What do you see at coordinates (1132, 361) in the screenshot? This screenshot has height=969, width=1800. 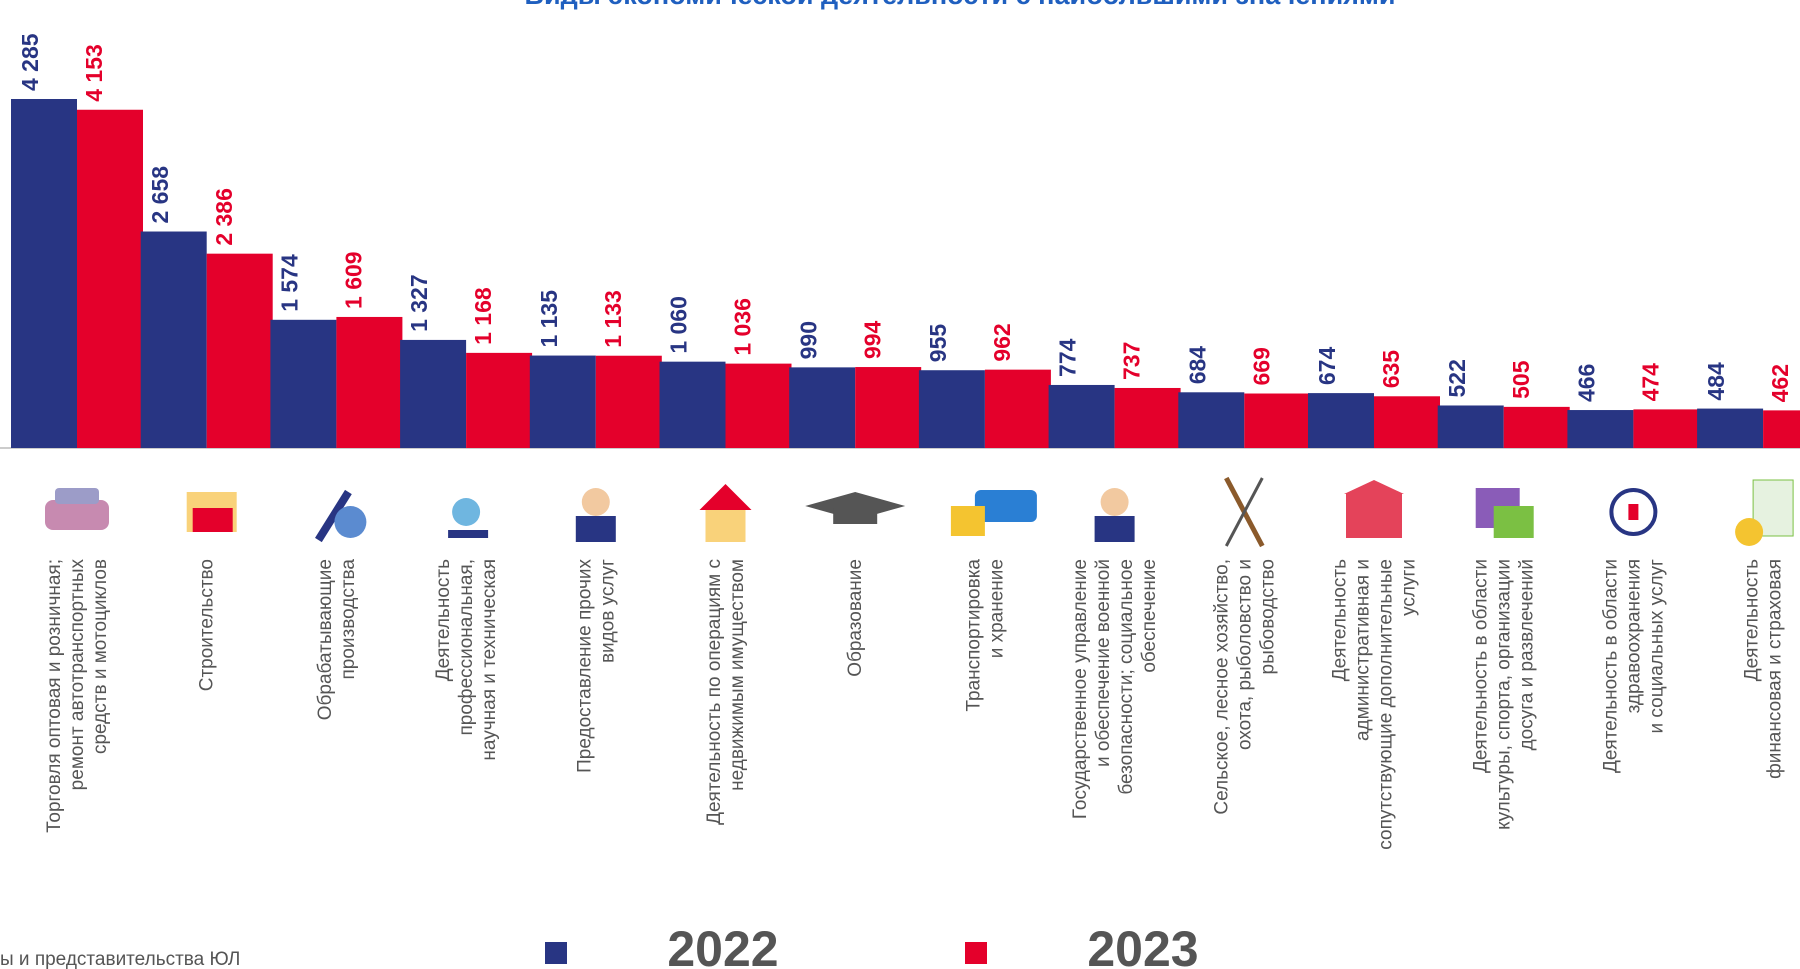 I see `value-label: 737` at bounding box center [1132, 361].